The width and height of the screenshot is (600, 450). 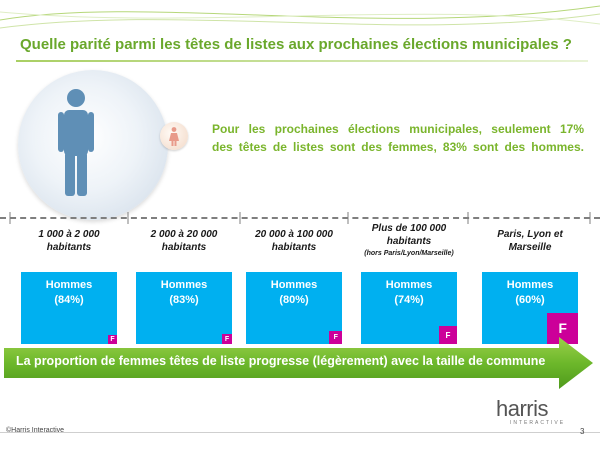 What do you see at coordinates (530, 300) in the screenshot?
I see `hommes-percent: (60%)` at bounding box center [530, 300].